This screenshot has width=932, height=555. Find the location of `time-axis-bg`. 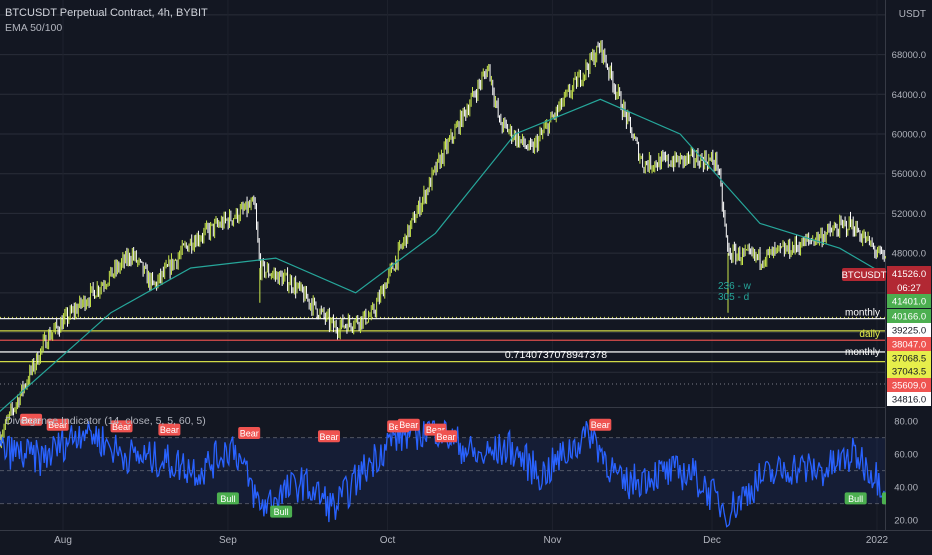

time-axis-bg is located at coordinates (466, 540).